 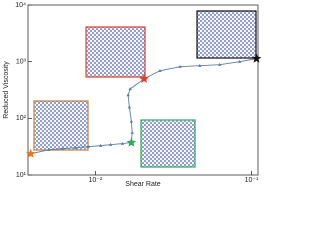 What do you see at coordinates (6, 90) in the screenshot?
I see `y-axis-label: Reduced Viscosity` at bounding box center [6, 90].